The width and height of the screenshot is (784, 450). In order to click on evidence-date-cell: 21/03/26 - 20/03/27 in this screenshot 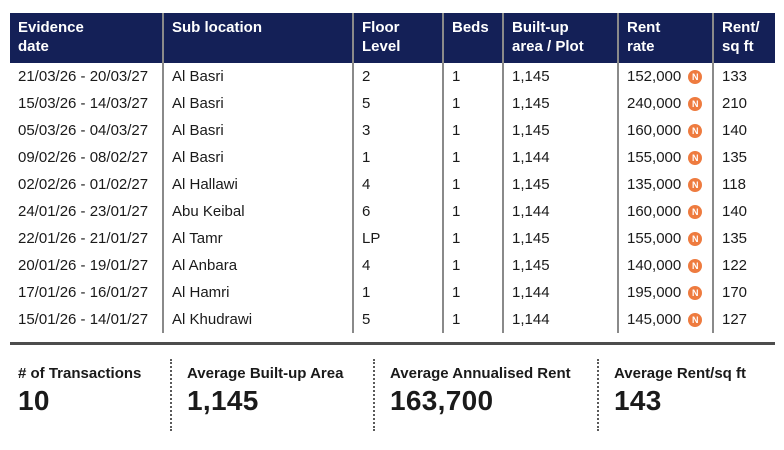, I will do `click(83, 76)`.